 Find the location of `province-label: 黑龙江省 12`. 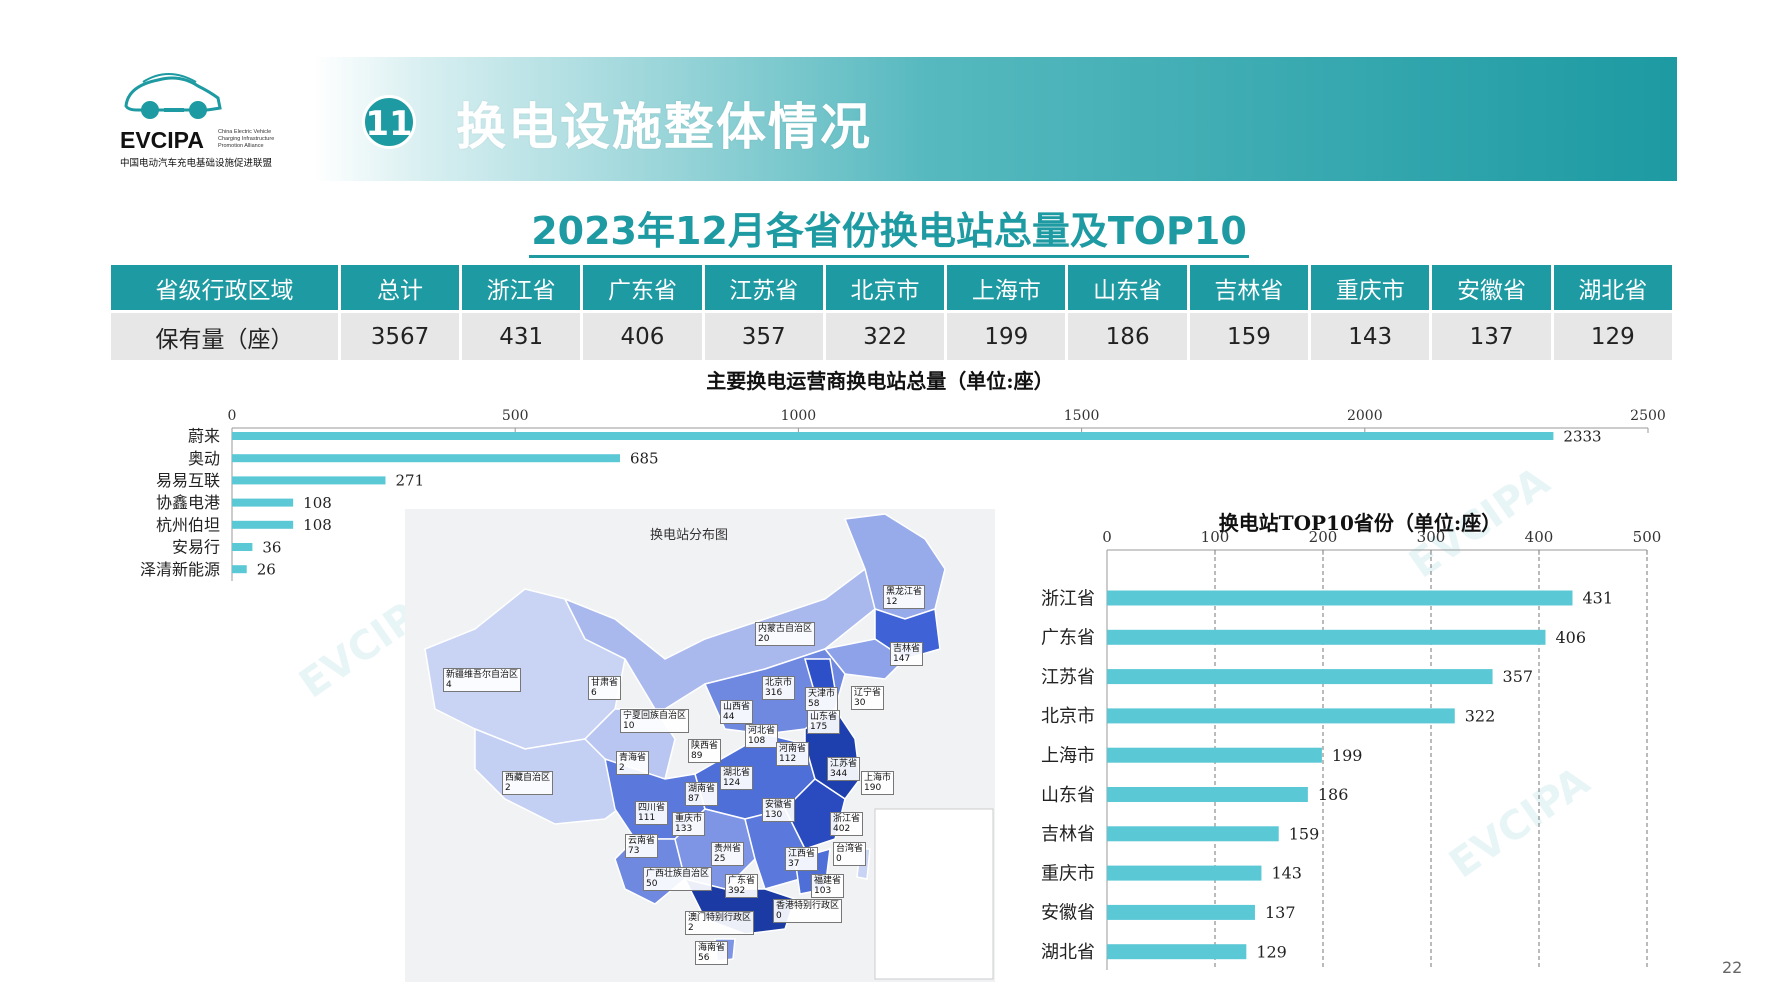

province-label: 黑龙江省 12 is located at coordinates (904, 597).